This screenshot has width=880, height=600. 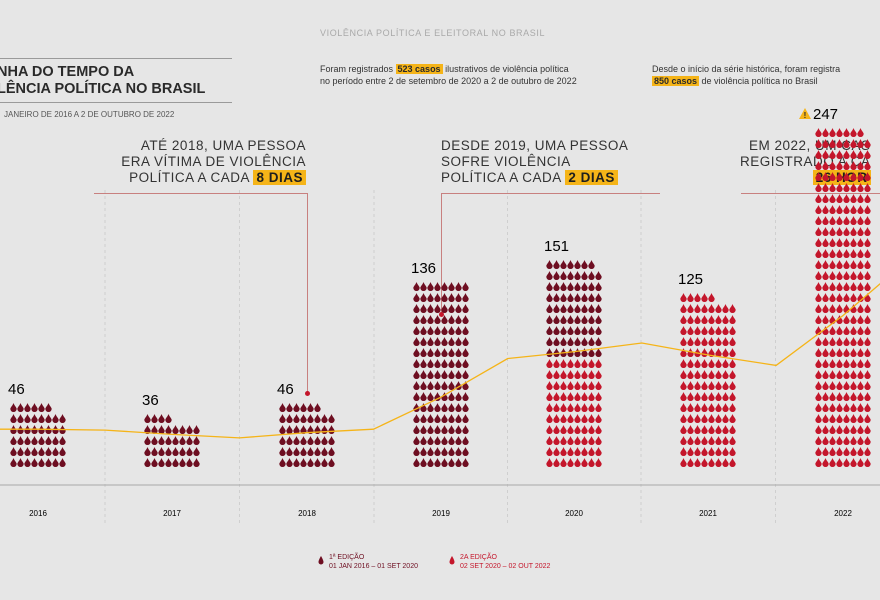 I want to click on callout2-connector, so click(x=441, y=253).